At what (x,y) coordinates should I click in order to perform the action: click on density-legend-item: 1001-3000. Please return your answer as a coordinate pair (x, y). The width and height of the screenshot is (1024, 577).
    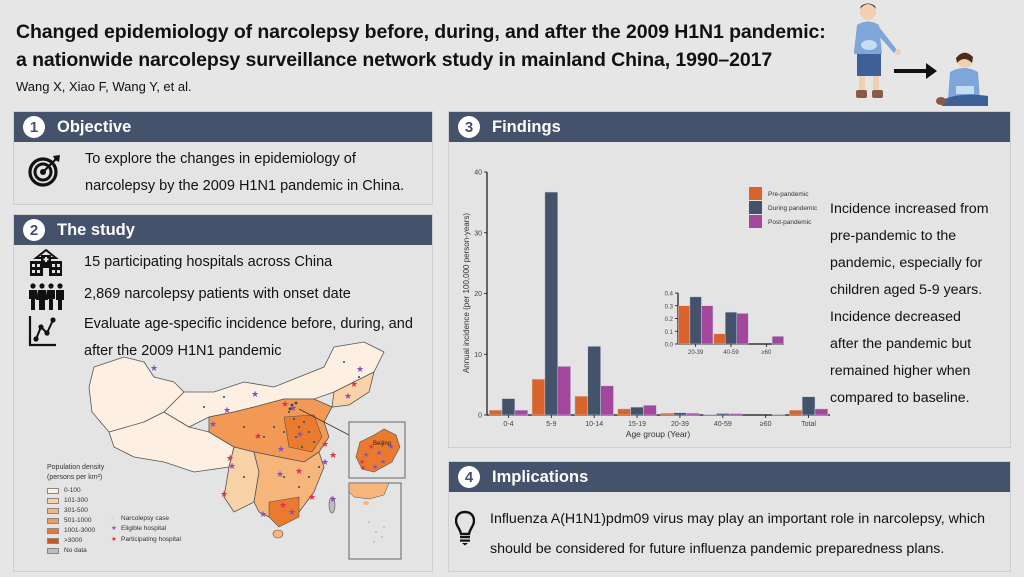
    Looking at the image, I should click on (75, 531).